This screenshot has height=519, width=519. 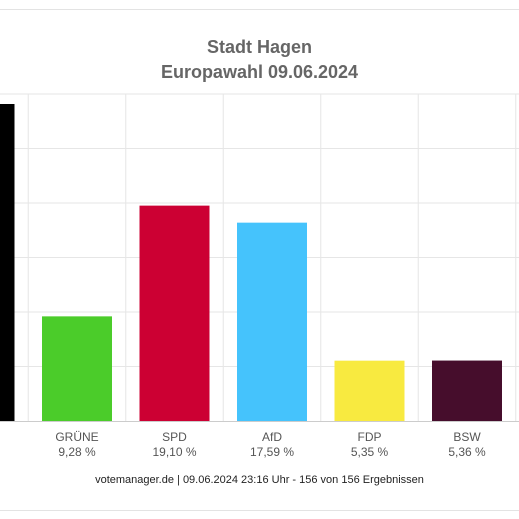 What do you see at coordinates (259, 72) in the screenshot?
I see `chart-subtitle: Europawahl 09.06.2024` at bounding box center [259, 72].